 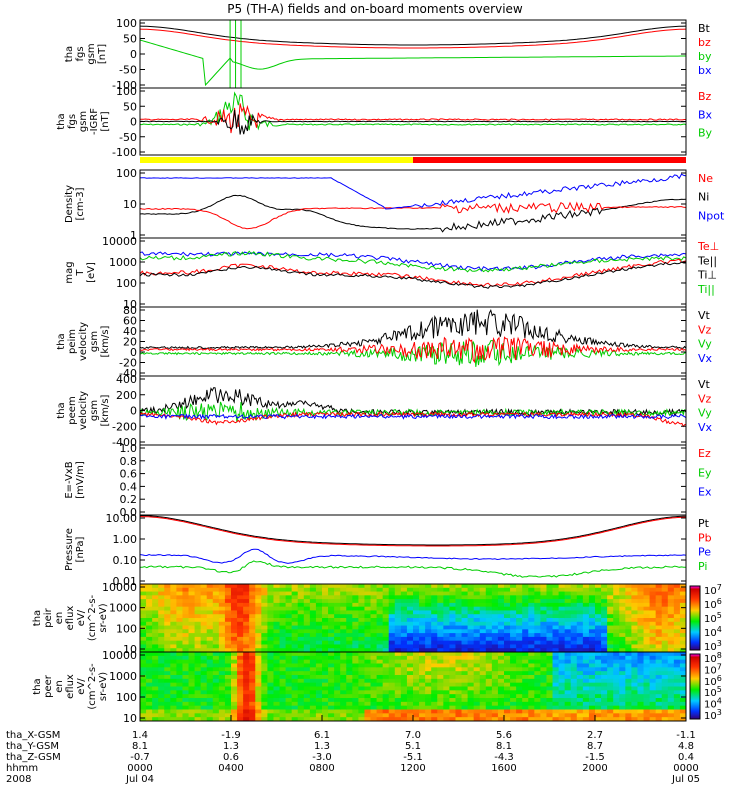 I want to click on footer-value-z: 0.4, so click(x=686, y=757).